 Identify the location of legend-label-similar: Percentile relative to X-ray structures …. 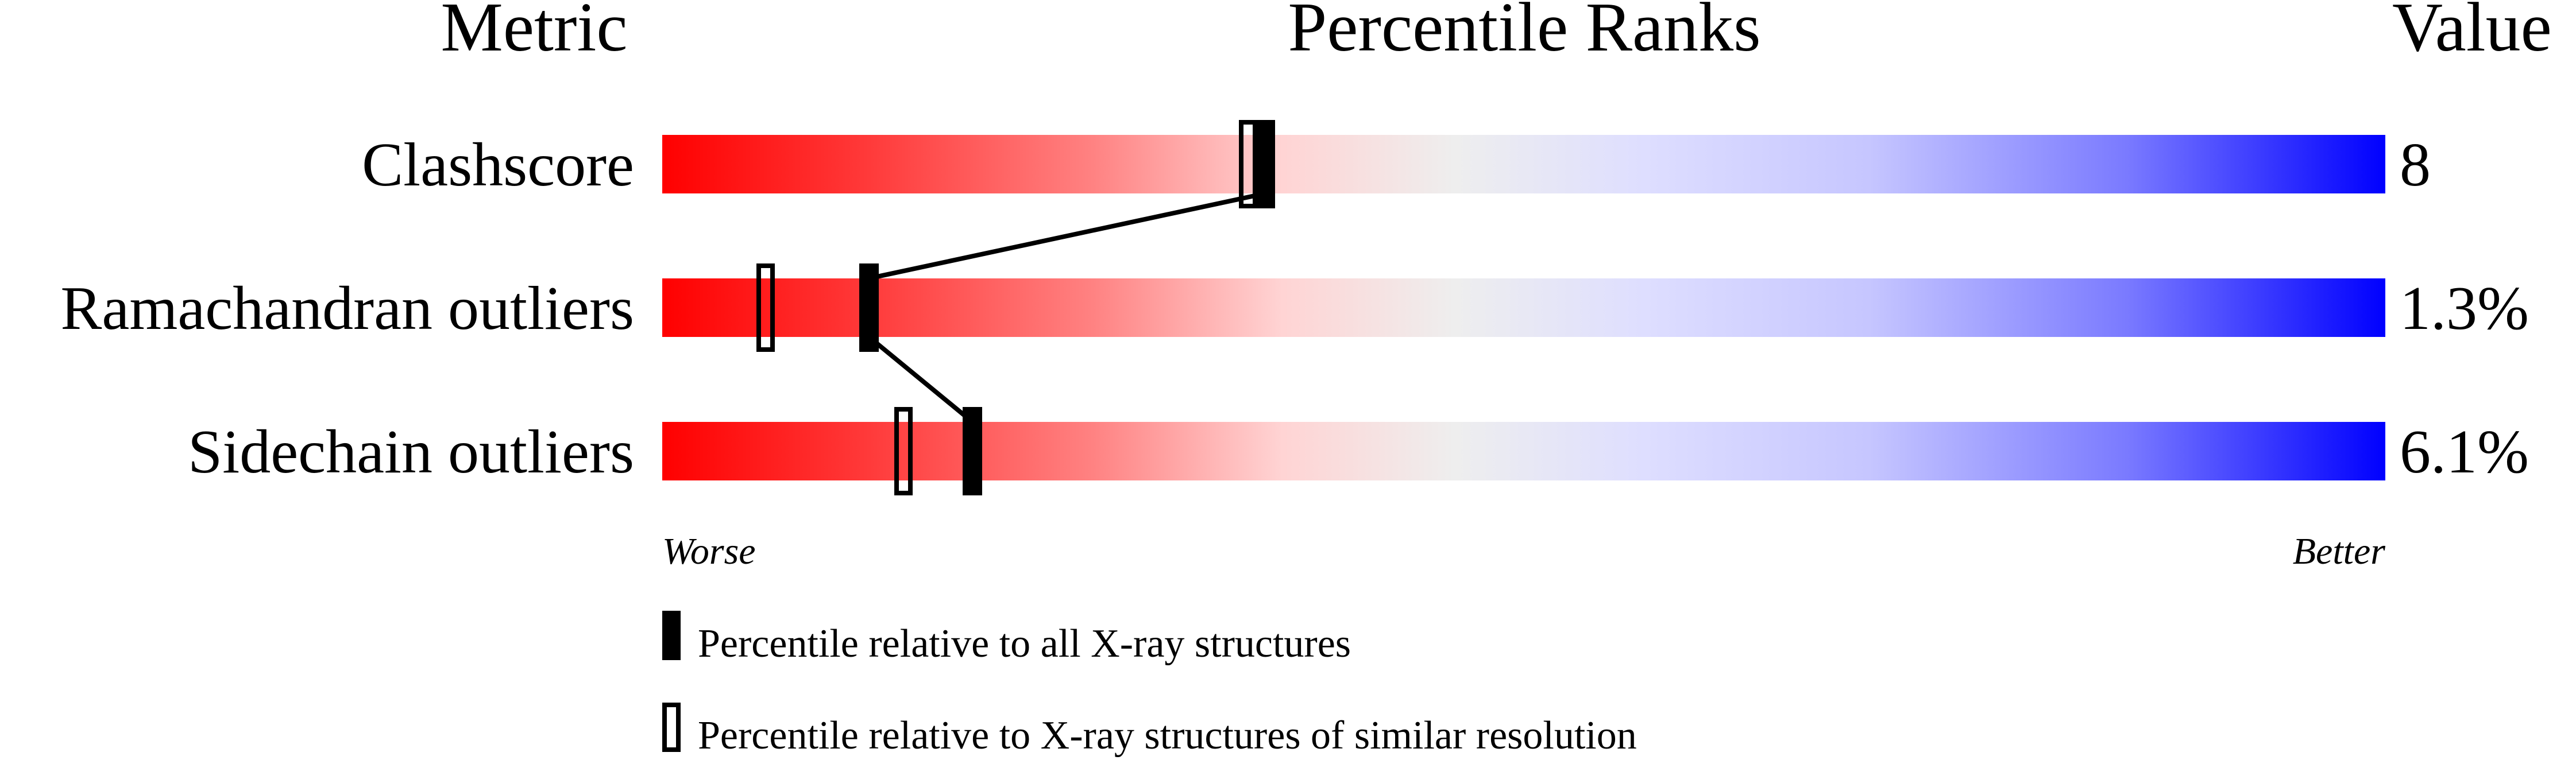
(1167, 736).